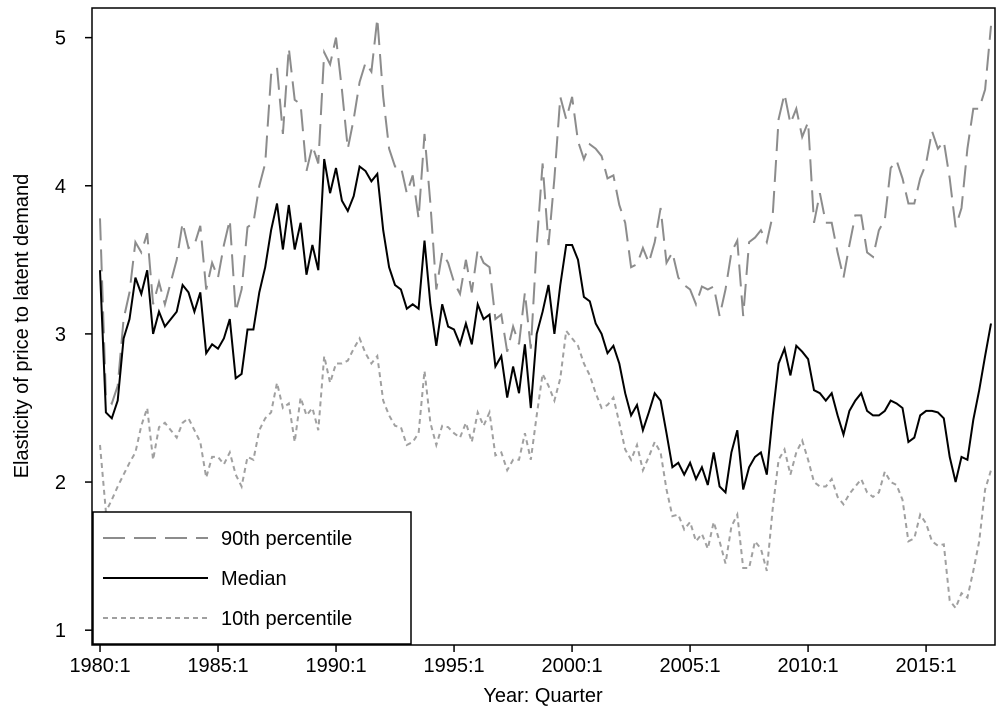 This screenshot has height=715, width=1000. What do you see at coordinates (335, 666) in the screenshot?
I see `x-tick-label: 1990:1` at bounding box center [335, 666].